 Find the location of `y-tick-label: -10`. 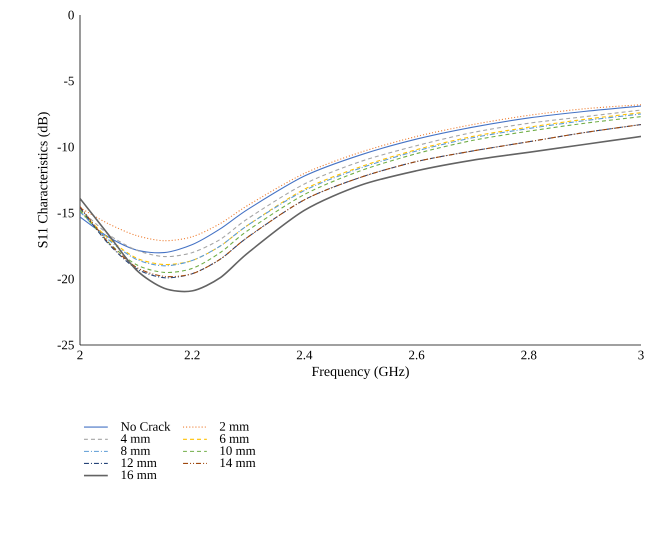

y-tick-label: -10 is located at coordinates (66, 147).